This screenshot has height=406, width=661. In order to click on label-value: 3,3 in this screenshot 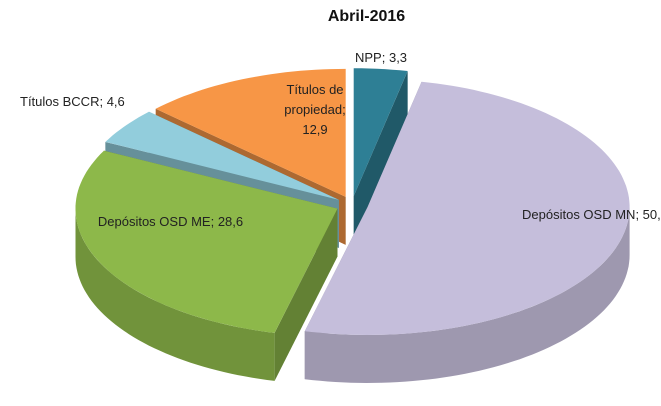, I will do `click(398, 57)`.